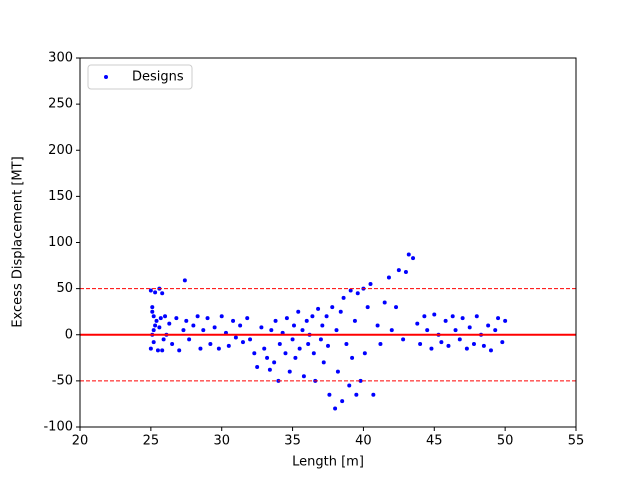 This screenshot has width=640, height=480. What do you see at coordinates (60, 242) in the screenshot?
I see `y-tick-label: 100` at bounding box center [60, 242].